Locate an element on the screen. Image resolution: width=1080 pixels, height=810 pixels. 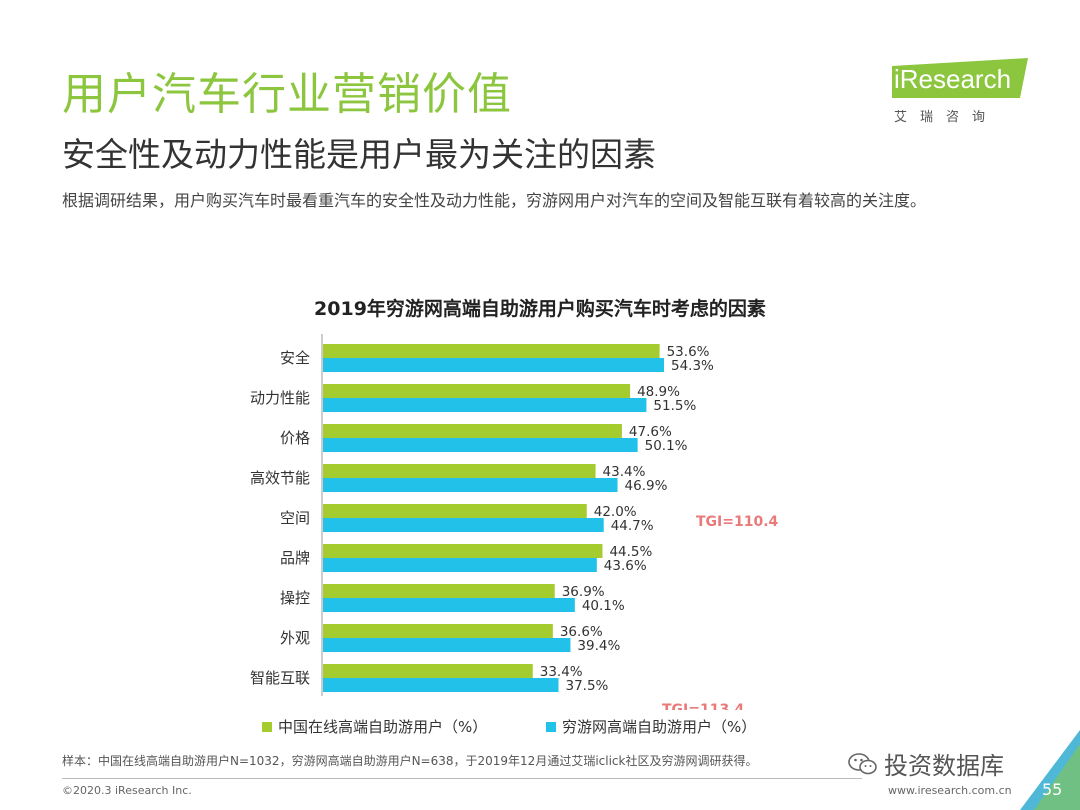
tgi-annotation: TGI=113.4 is located at coordinates (703, 706).